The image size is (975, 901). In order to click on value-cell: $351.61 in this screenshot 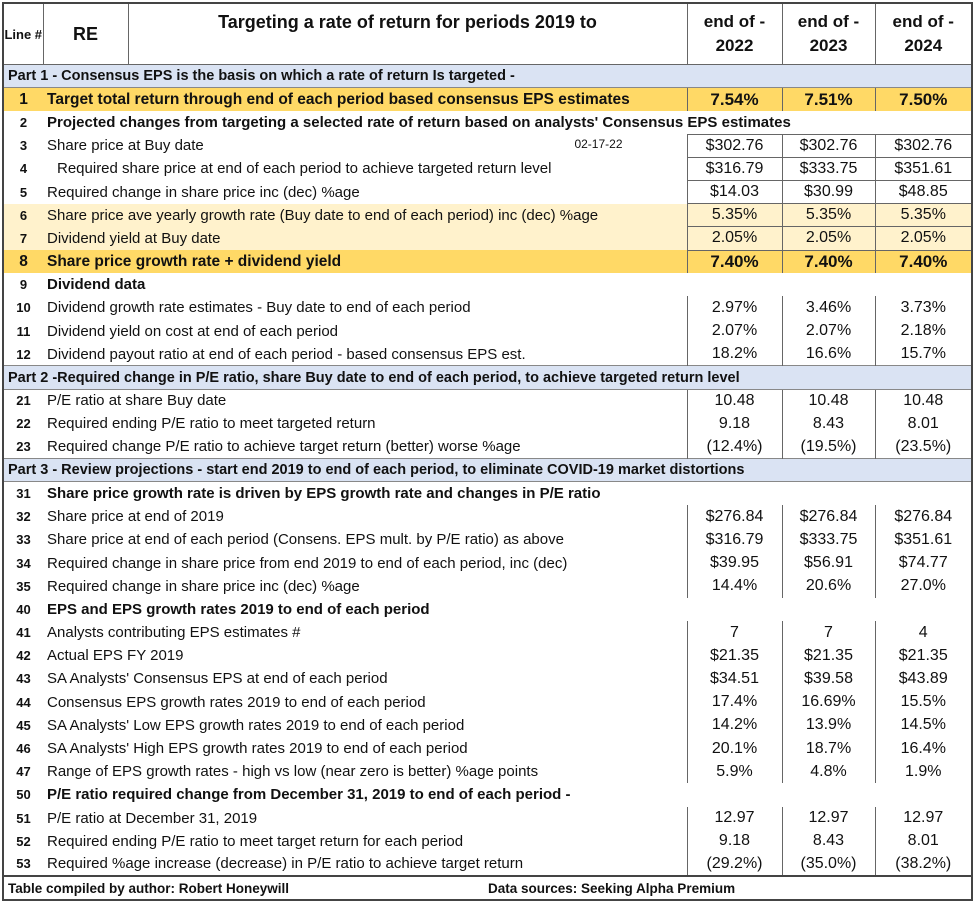, I will do `click(923, 168)`.